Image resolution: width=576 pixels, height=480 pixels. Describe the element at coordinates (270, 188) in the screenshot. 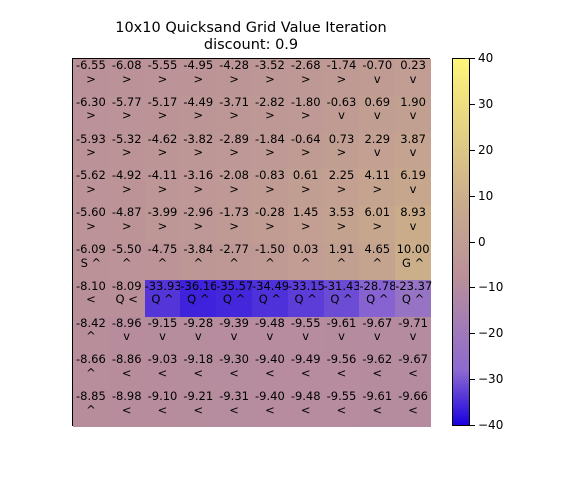

I see `grid-cell: -0.83 >` at that location.